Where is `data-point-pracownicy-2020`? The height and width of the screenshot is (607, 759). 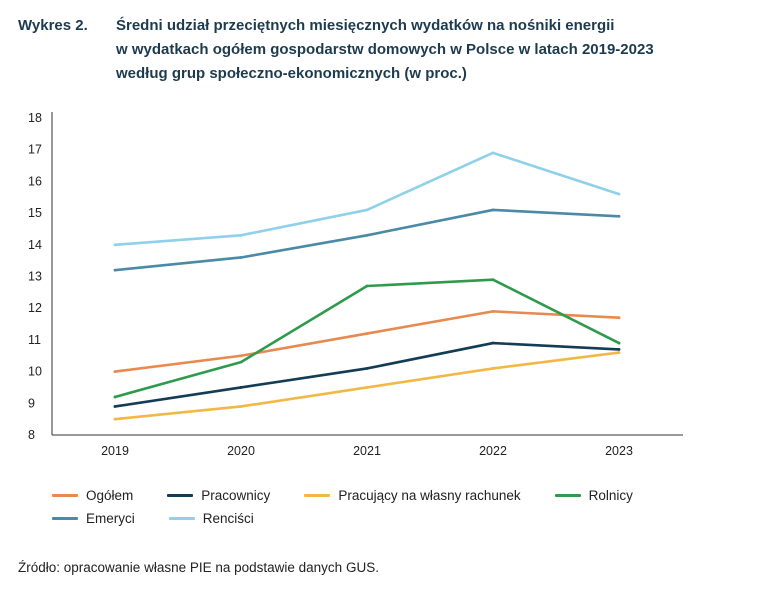
data-point-pracownicy-2020 is located at coordinates (241, 387).